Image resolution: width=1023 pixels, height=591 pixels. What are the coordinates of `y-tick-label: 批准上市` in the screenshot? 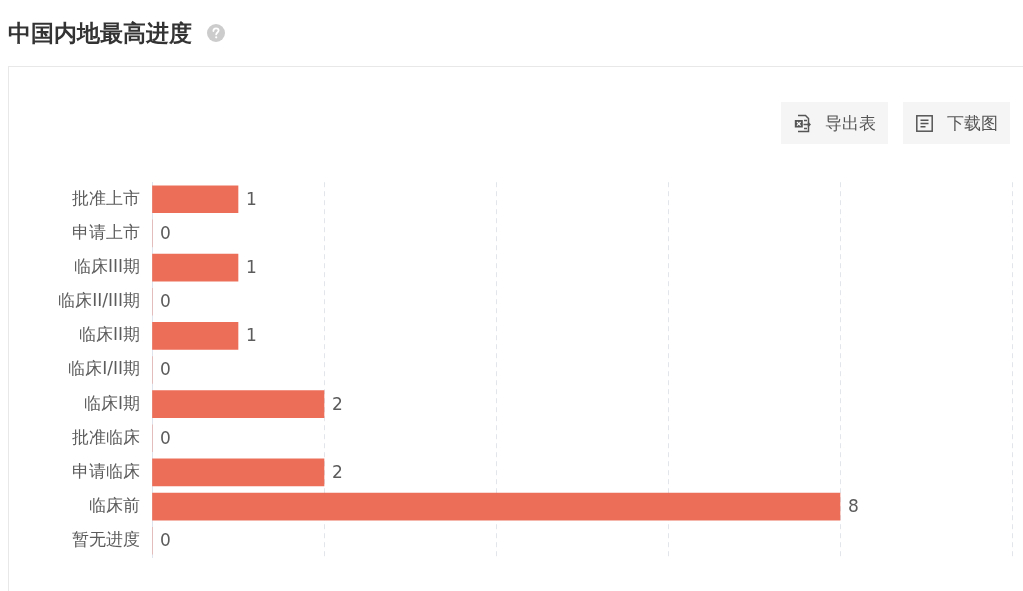 It's located at (106, 197).